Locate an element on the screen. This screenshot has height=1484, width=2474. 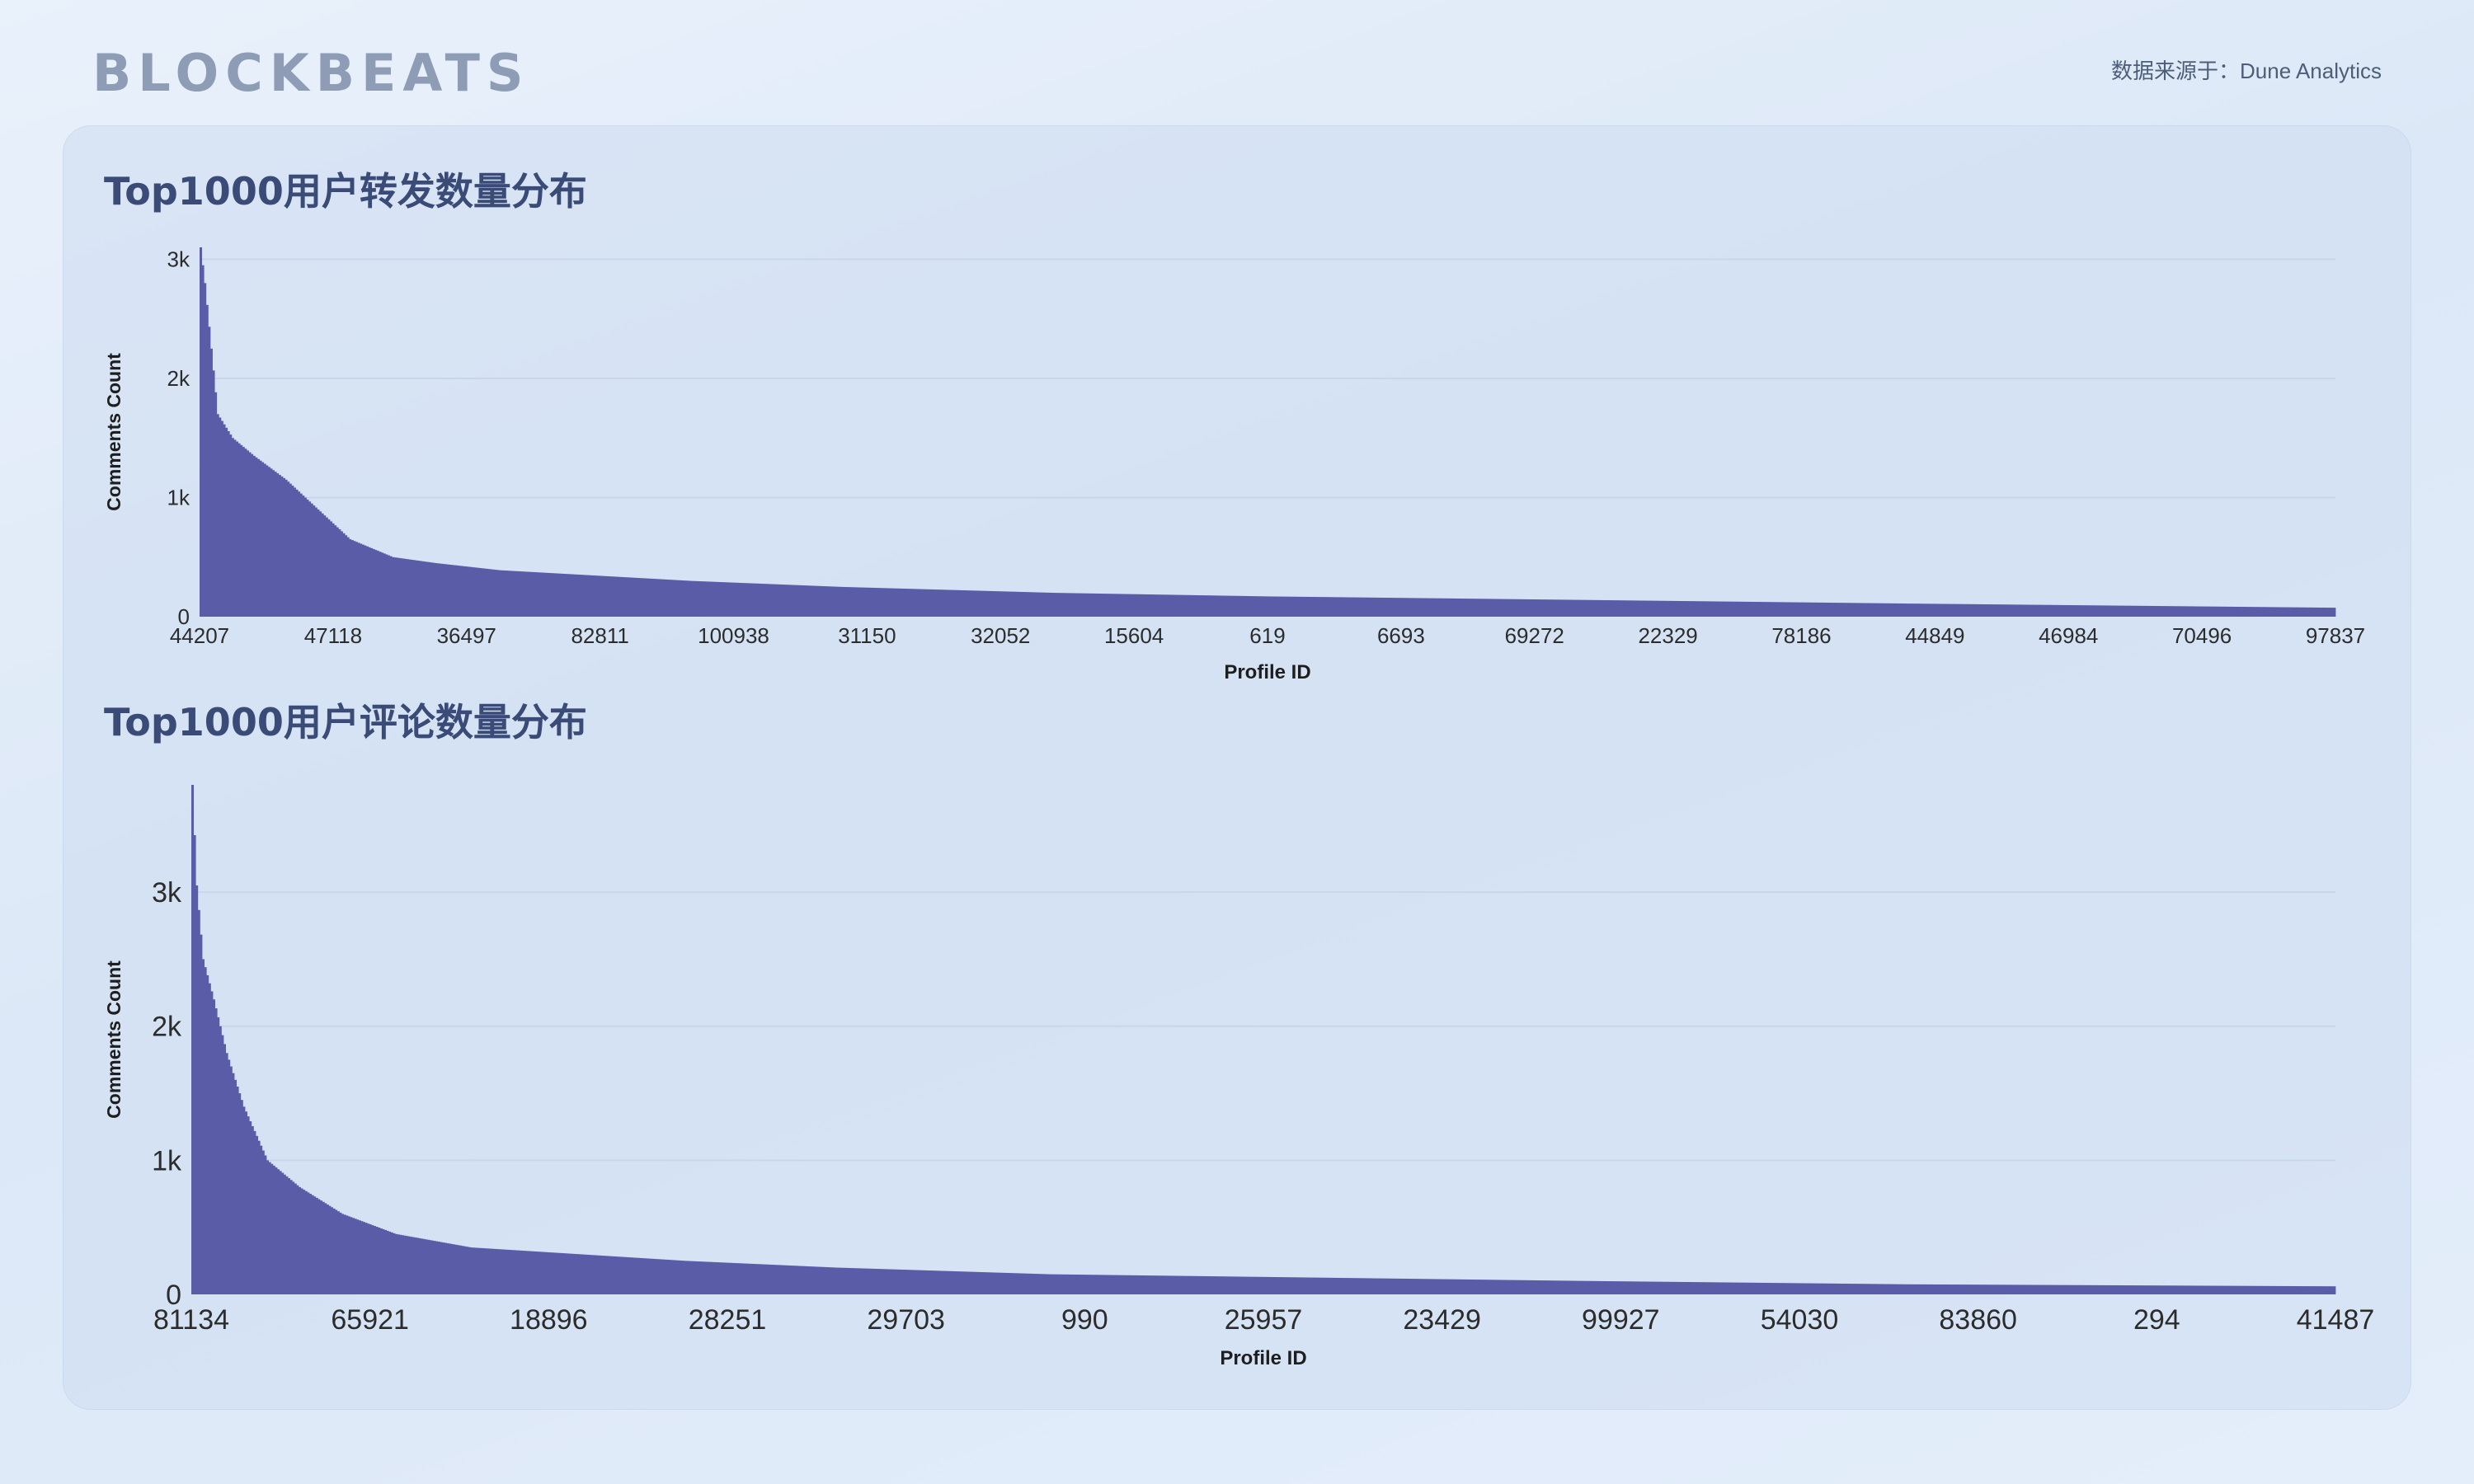
x-tick-label: 25957 is located at coordinates (1264, 1320).